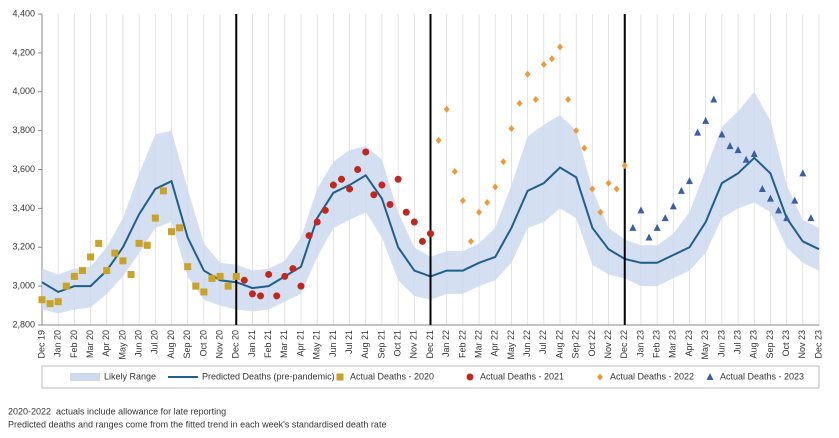  Describe the element at coordinates (41, 344) in the screenshot. I see `x-tick-label: Dec 19` at that location.